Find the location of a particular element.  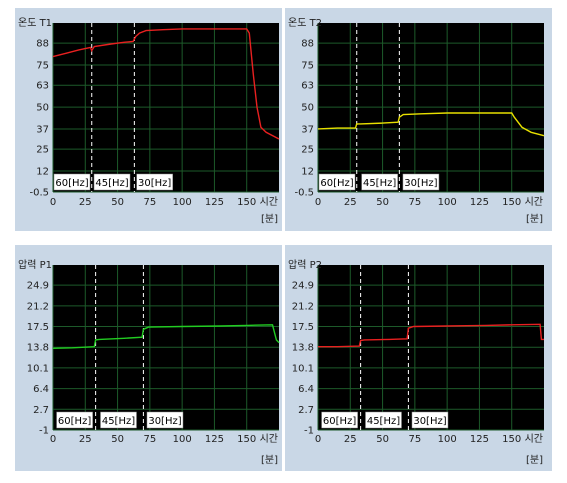

y-tick-label: 37 is located at coordinates (307, 129).